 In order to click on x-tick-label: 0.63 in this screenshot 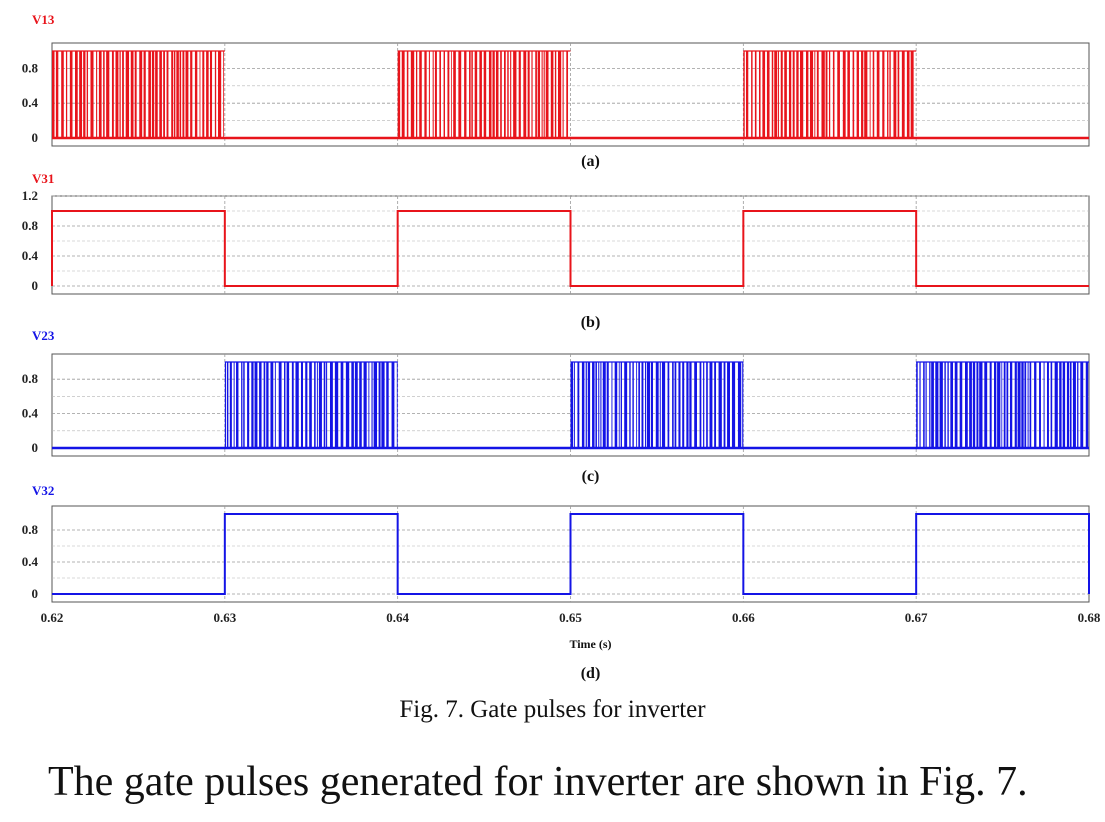, I will do `click(224, 617)`.